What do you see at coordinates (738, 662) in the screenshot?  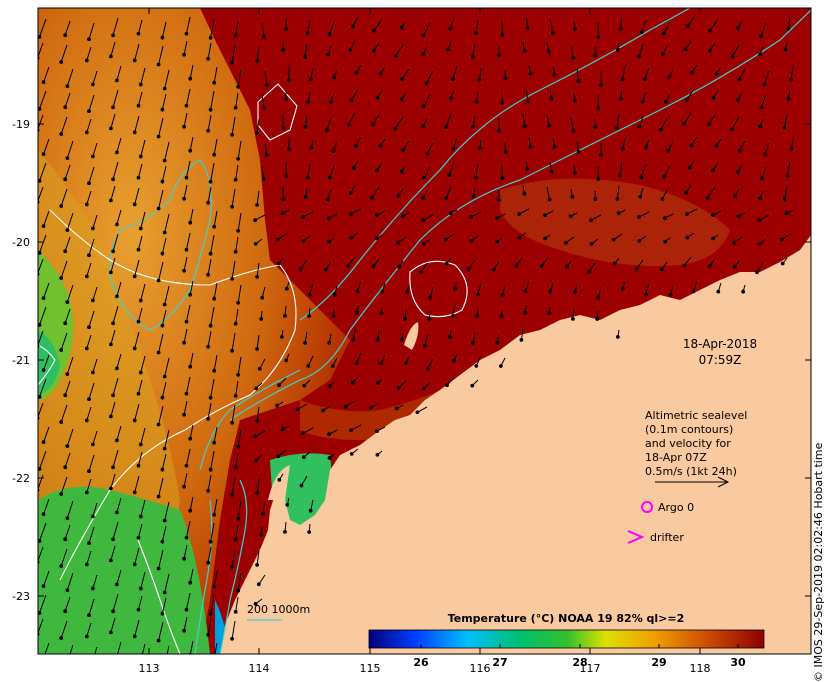 I see `colorbar-tick-label: 30` at bounding box center [738, 662].